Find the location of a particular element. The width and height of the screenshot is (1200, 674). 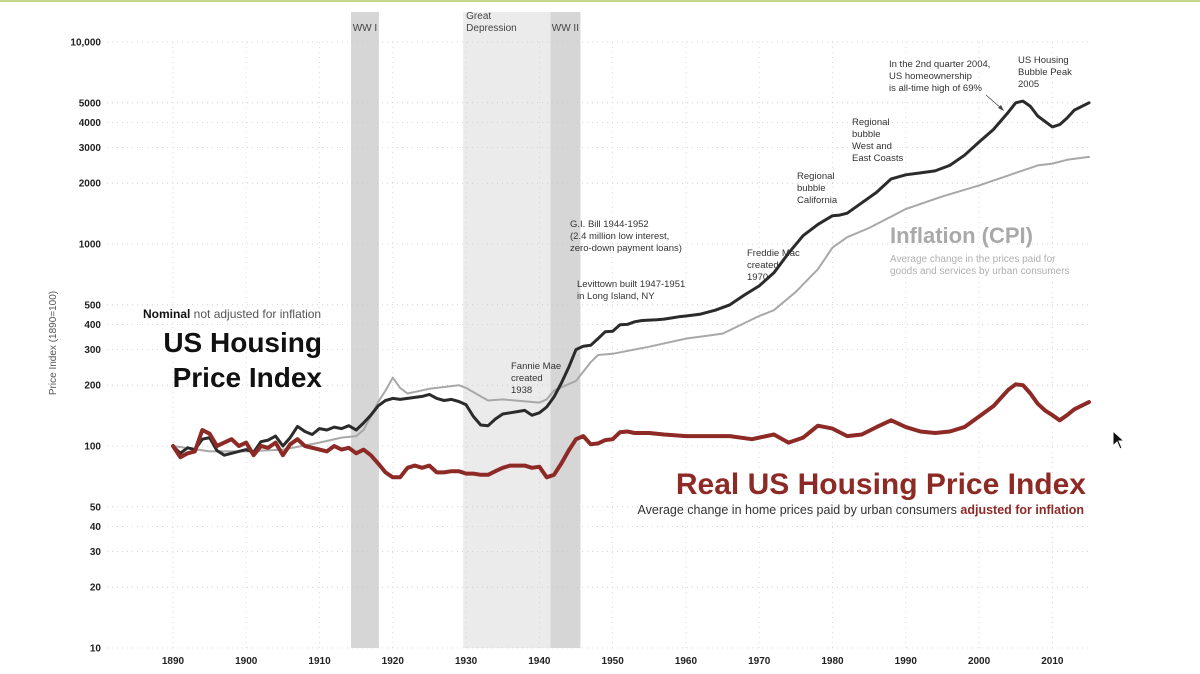

real-title: Real US Housing Price Index is located at coordinates (881, 484).